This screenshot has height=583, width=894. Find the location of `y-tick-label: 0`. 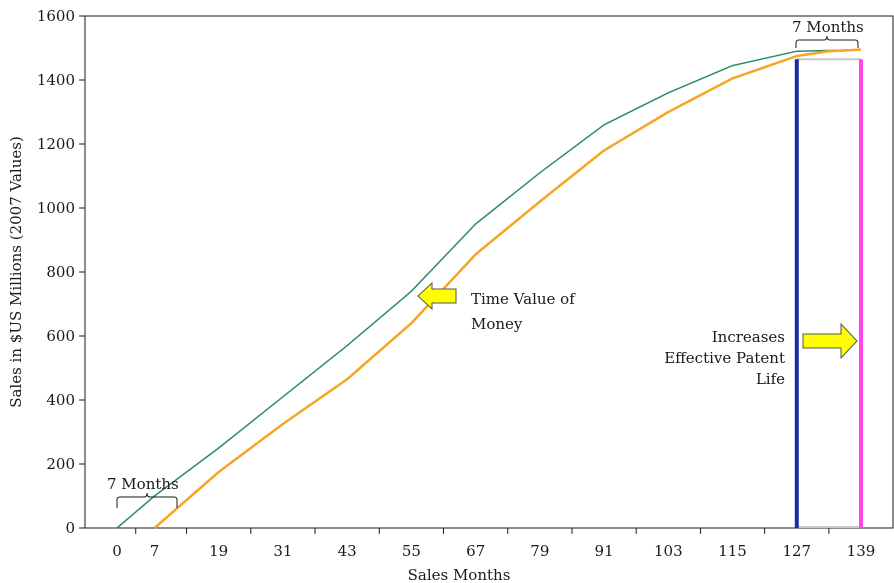

y-tick-label: 0 is located at coordinates (70, 528).